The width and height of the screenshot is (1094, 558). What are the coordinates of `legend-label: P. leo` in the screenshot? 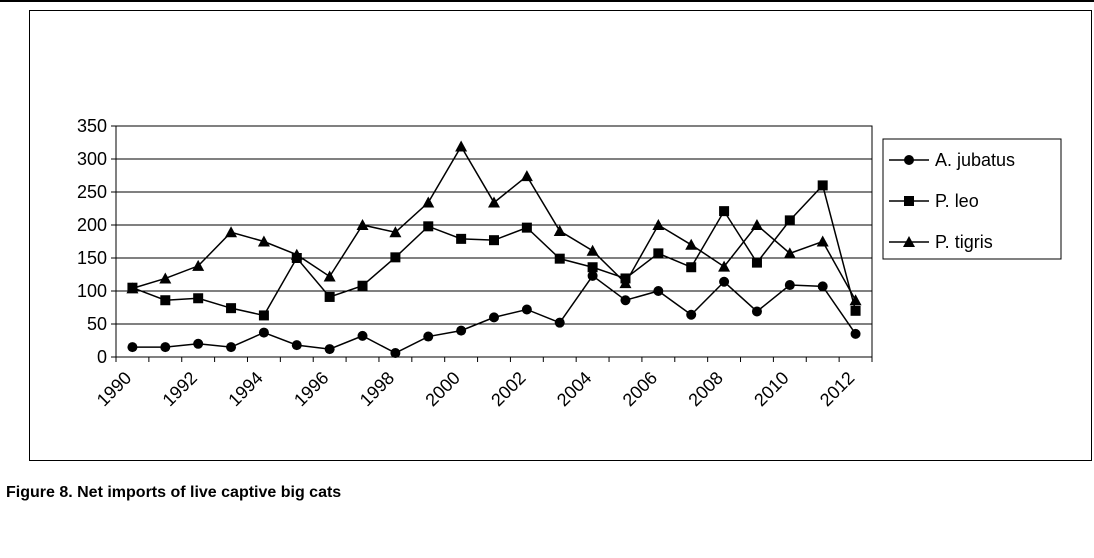 It's located at (957, 201).